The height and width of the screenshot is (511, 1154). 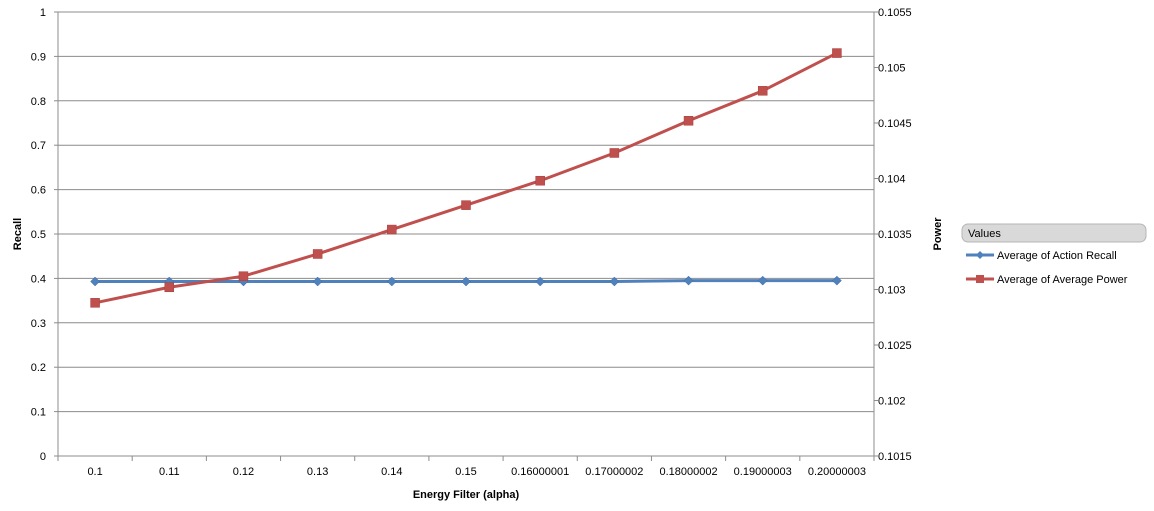 What do you see at coordinates (43, 457) in the screenshot?
I see `y-tick-label: 0` at bounding box center [43, 457].